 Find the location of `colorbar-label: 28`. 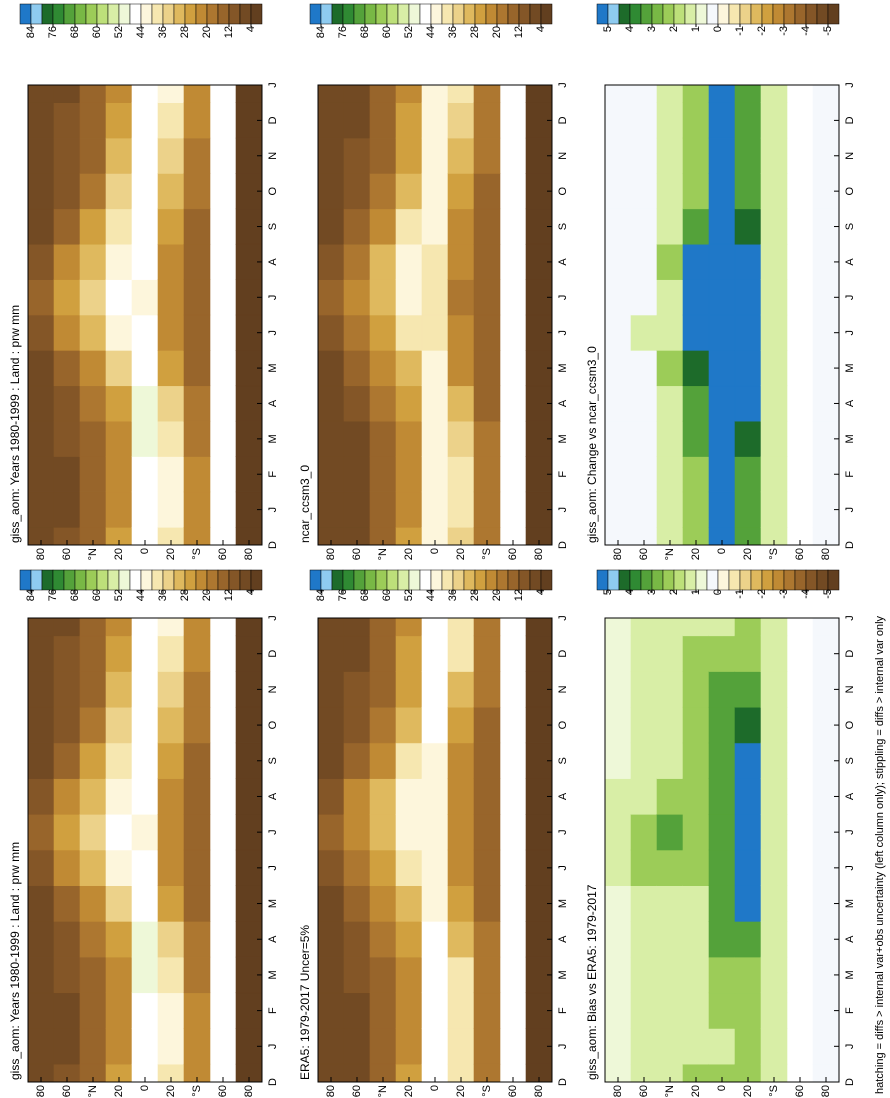

colorbar-label: 28 is located at coordinates (185, 32).